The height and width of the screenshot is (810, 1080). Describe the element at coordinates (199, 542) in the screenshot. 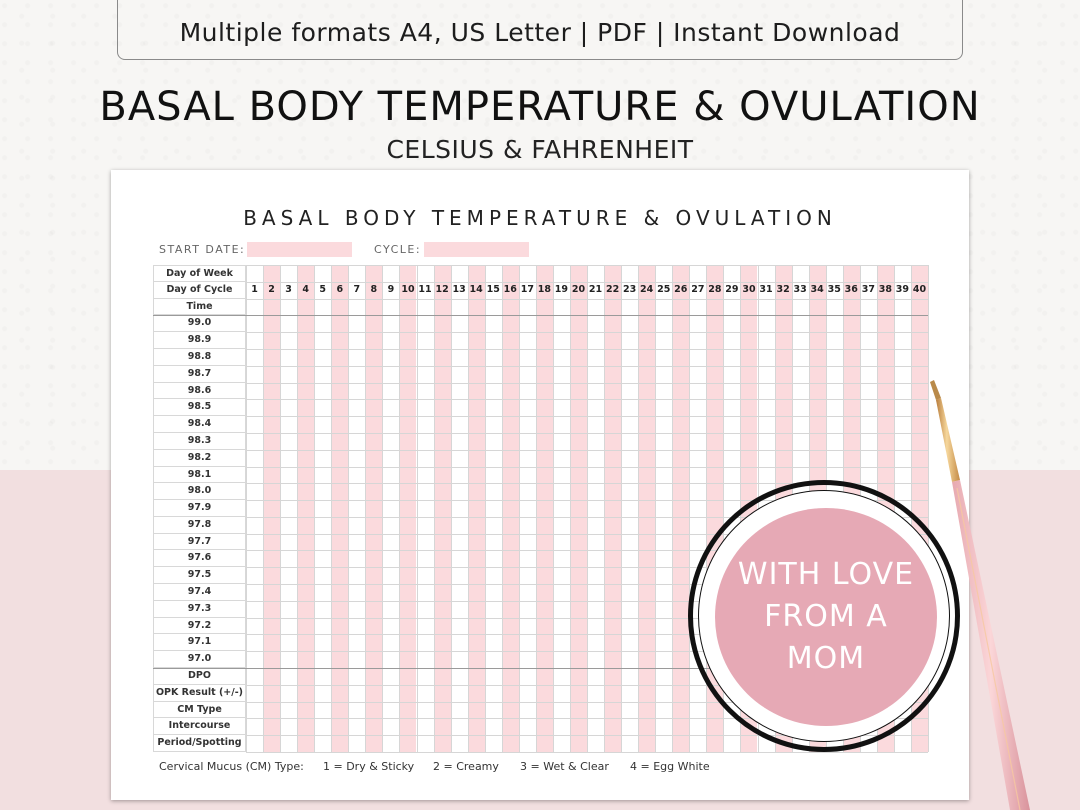

I see `row-label: 97.7` at that location.